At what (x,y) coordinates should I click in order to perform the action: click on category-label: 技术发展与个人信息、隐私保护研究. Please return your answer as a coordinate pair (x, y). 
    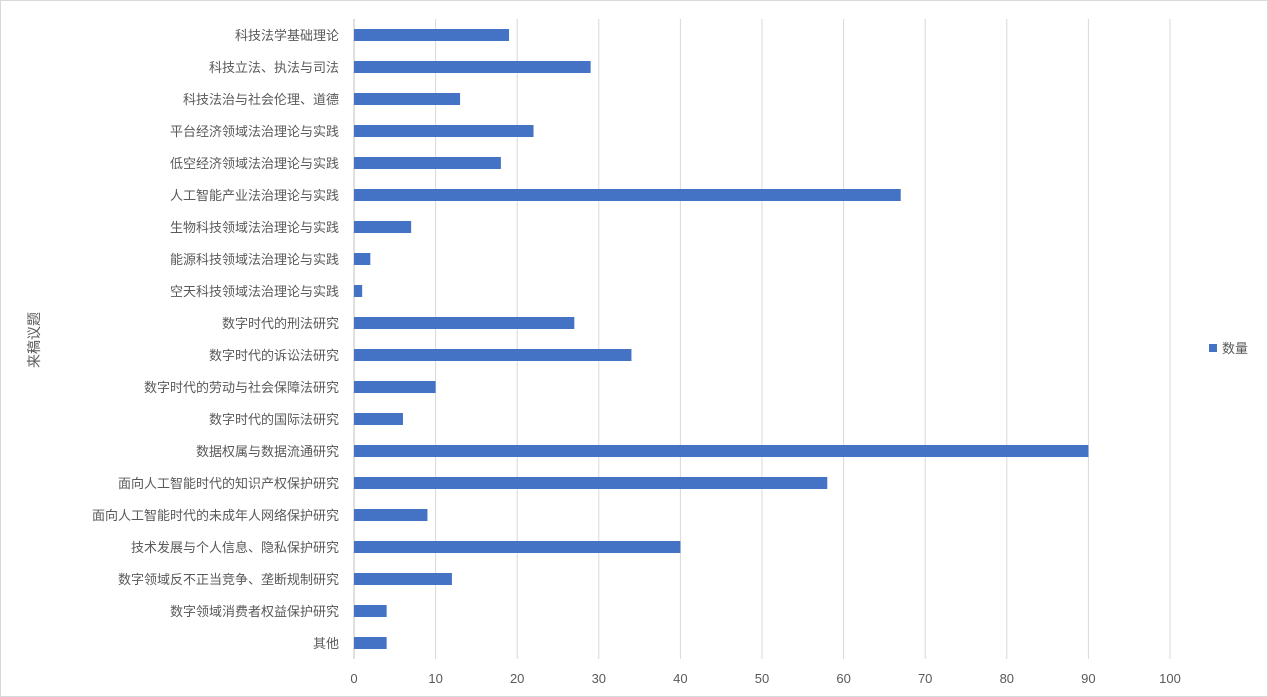
    Looking at the image, I should click on (235, 548).